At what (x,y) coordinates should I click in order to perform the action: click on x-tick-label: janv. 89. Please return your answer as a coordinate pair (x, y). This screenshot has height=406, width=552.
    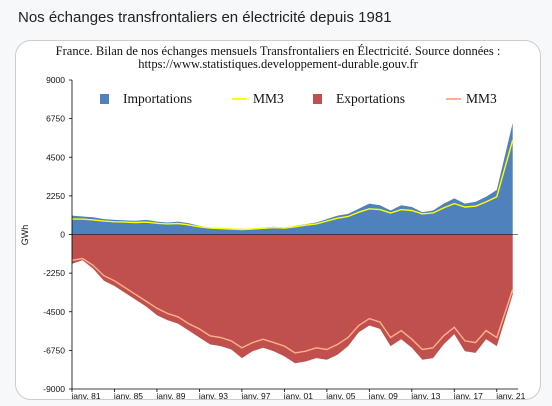
    Looking at the image, I should click on (170, 395).